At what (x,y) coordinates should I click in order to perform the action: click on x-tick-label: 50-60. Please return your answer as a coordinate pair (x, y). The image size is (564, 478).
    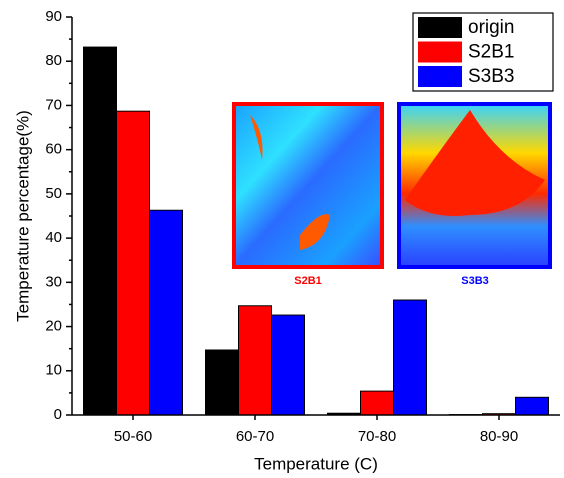
    Looking at the image, I should click on (133, 436).